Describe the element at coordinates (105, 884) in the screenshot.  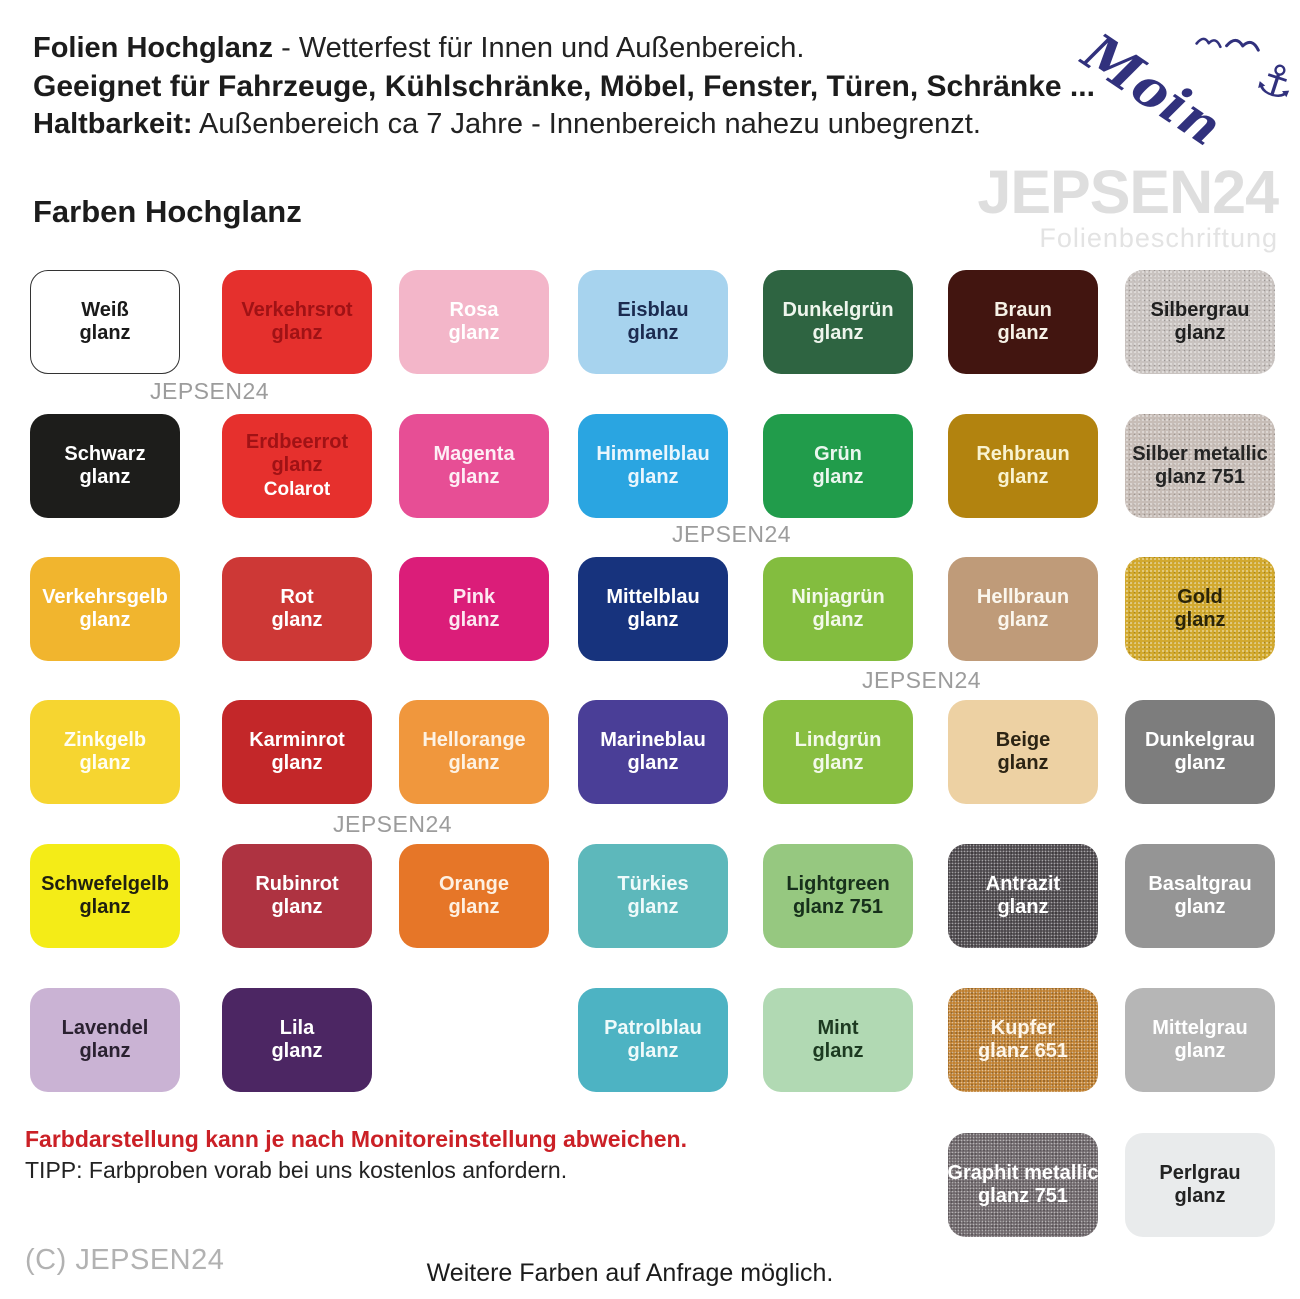
I see `swatch-label: Schwefelgelb` at that location.